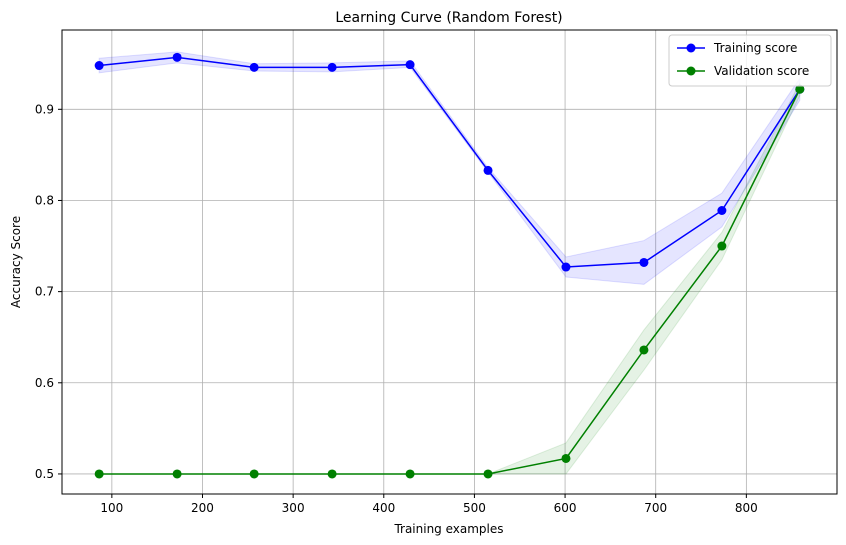 This screenshot has height=545, width=846. I want to click on legend-validation-score-swatch-marker, so click(691, 71).